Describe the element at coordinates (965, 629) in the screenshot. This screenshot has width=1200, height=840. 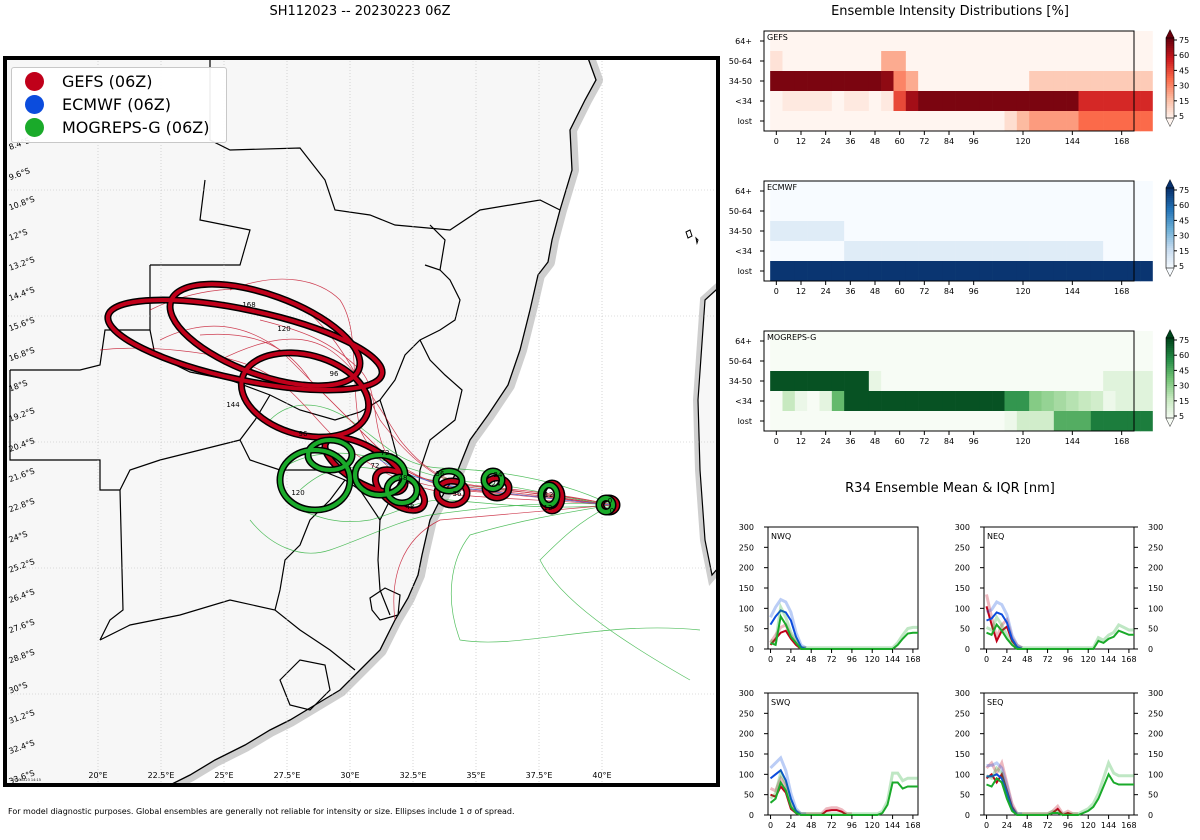
I see `r34-y-label: 50` at that location.